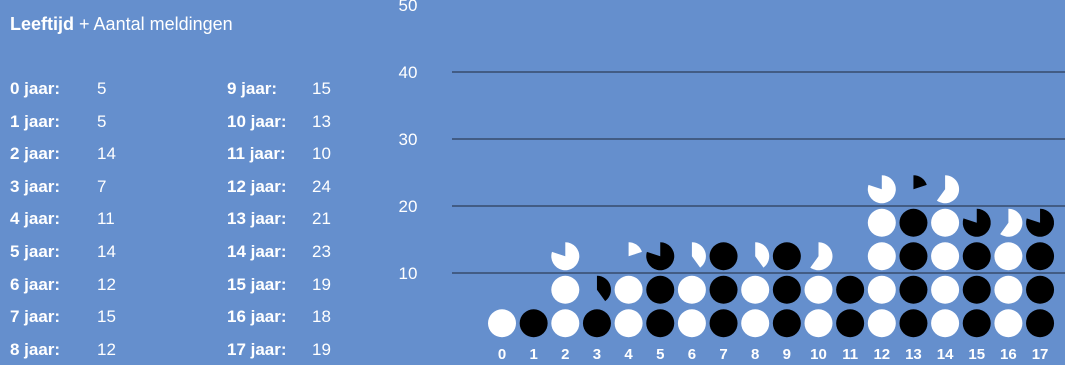 The image size is (1065, 365). I want to click on x-tick-label: 1, so click(533, 354).